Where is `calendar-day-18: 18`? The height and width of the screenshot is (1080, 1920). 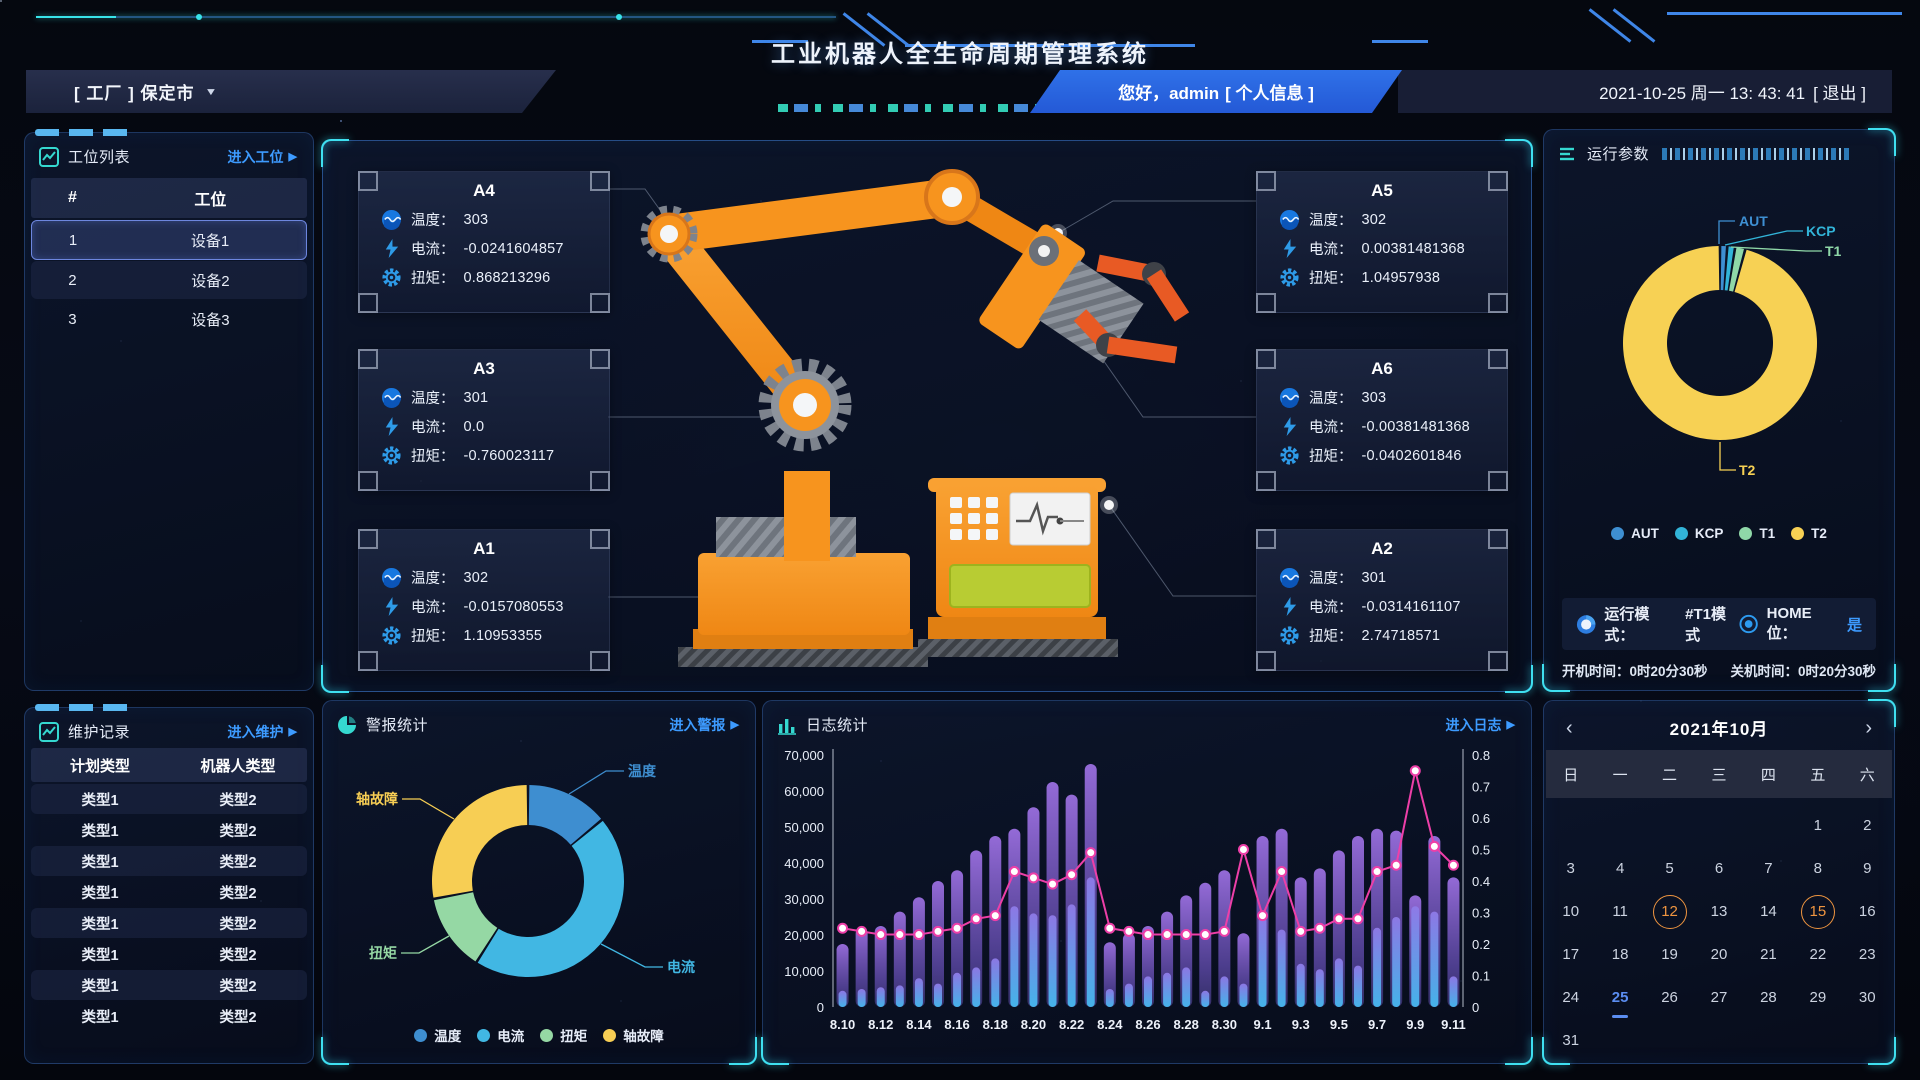
calendar-day-18: 18 is located at coordinates (1619, 954).